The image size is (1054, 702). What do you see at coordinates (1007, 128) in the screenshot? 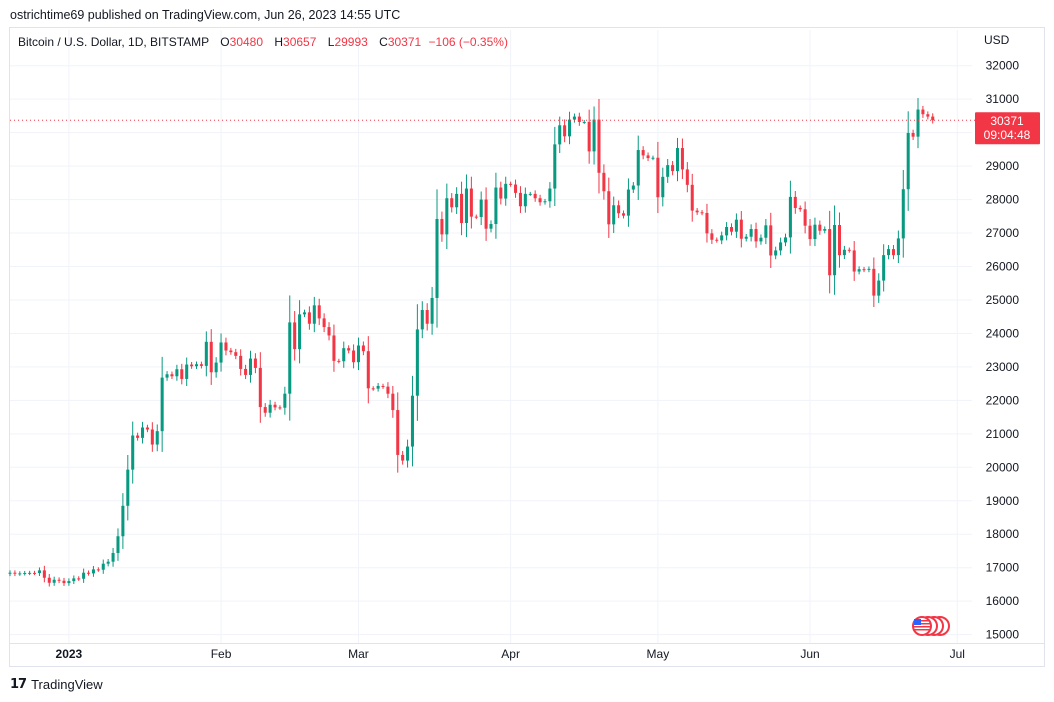
I see `last-price-badge` at bounding box center [1007, 128].